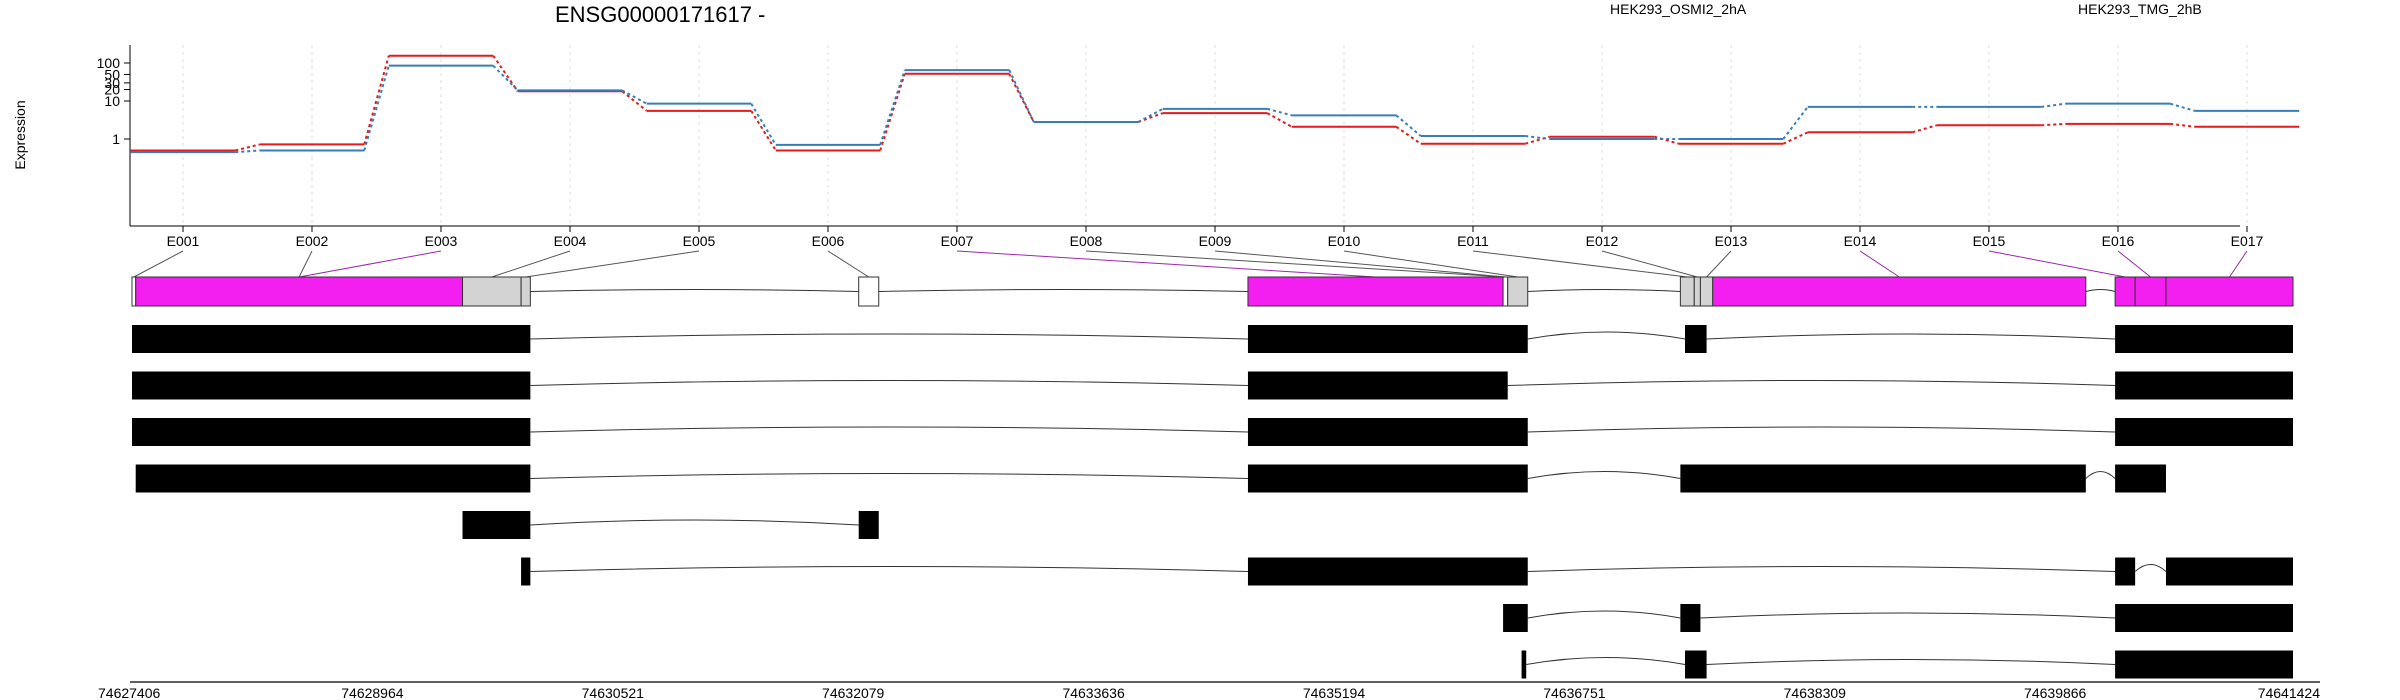  I want to click on exon-bin-E001, so click(134, 291).